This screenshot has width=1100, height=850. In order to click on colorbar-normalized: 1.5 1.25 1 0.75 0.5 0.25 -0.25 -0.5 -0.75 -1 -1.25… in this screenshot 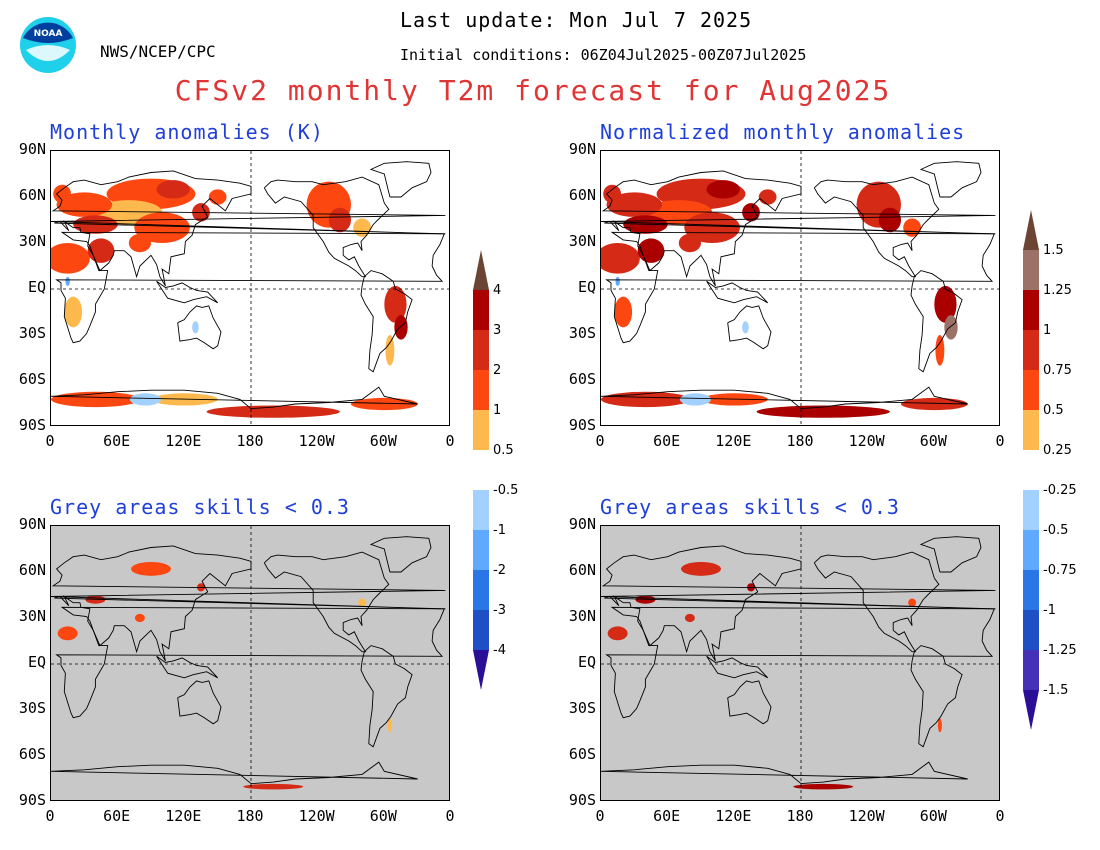, I will do `click(1050, 470)`.